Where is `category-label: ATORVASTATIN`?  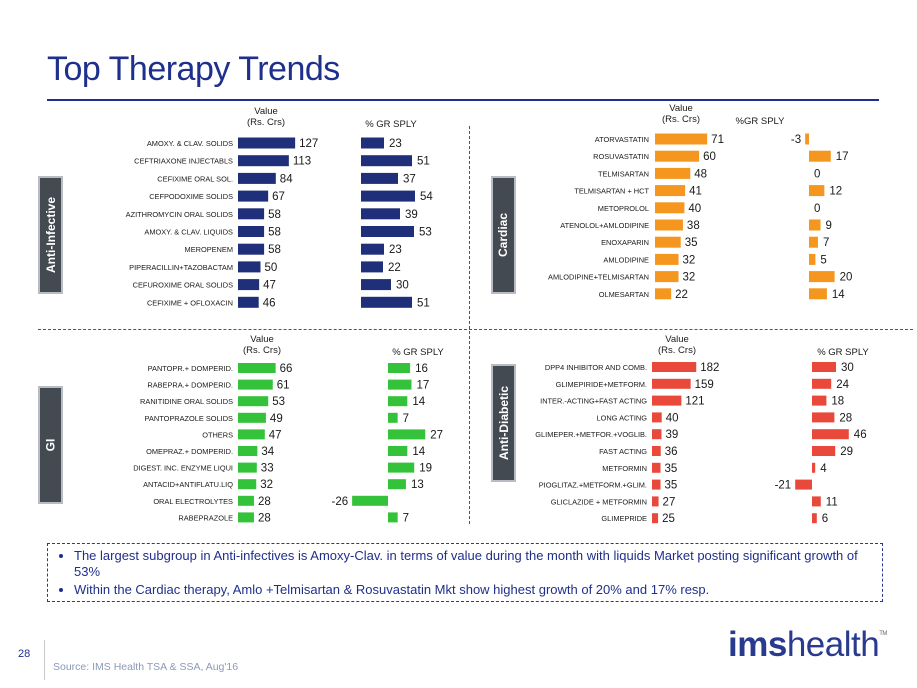
category-label: ATORVASTATIN is located at coordinates (622, 139).